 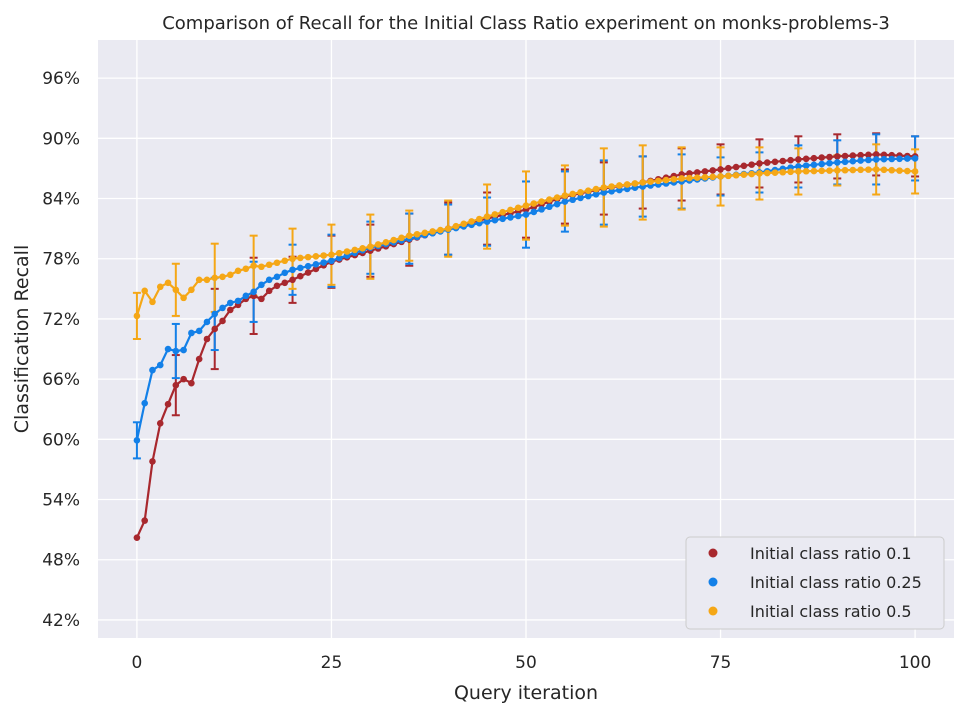 What do you see at coordinates (61, 621) in the screenshot?
I see `y-tick-label-0: 42%` at bounding box center [61, 621].